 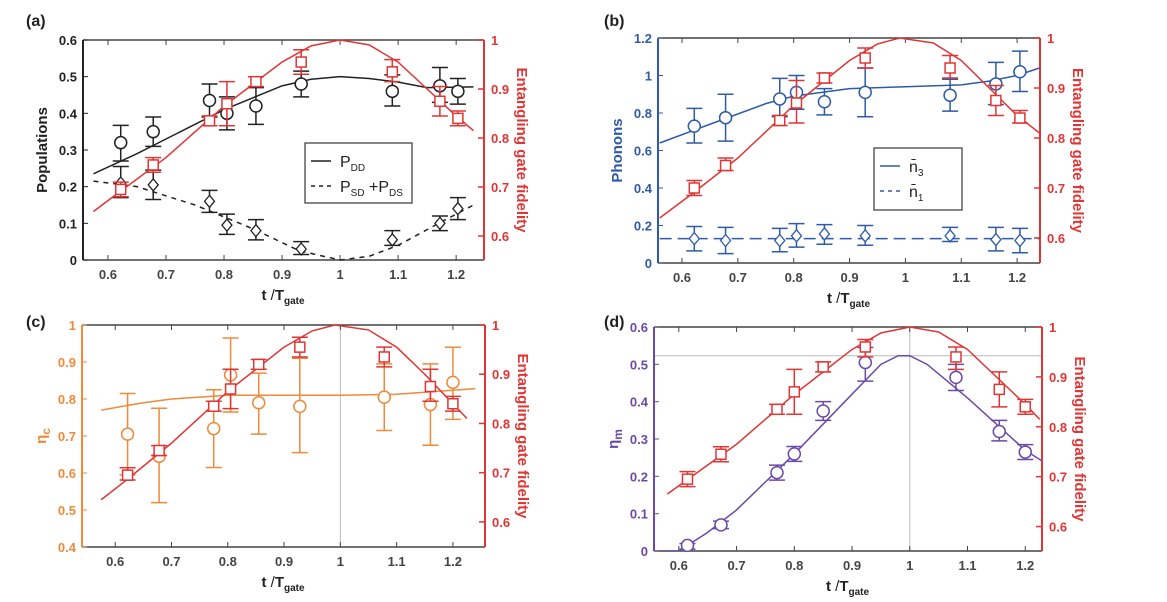 I want to click on y-tick-label: 1, so click(x=648, y=76).